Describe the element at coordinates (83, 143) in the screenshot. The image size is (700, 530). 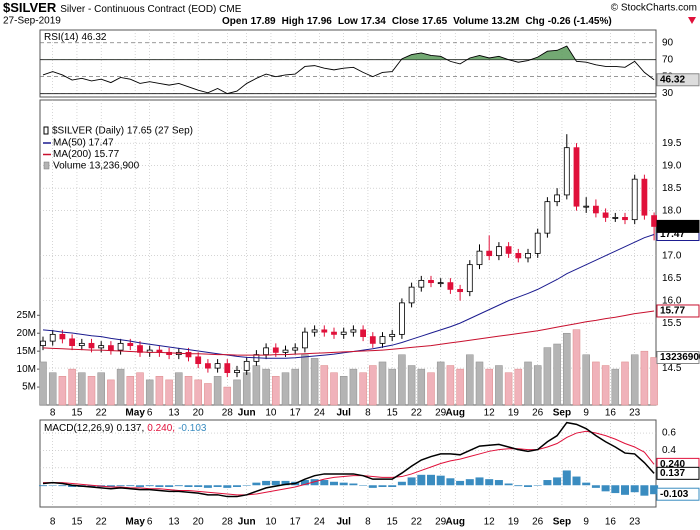
I see `legend-entry: MA(50) 17.47` at that location.